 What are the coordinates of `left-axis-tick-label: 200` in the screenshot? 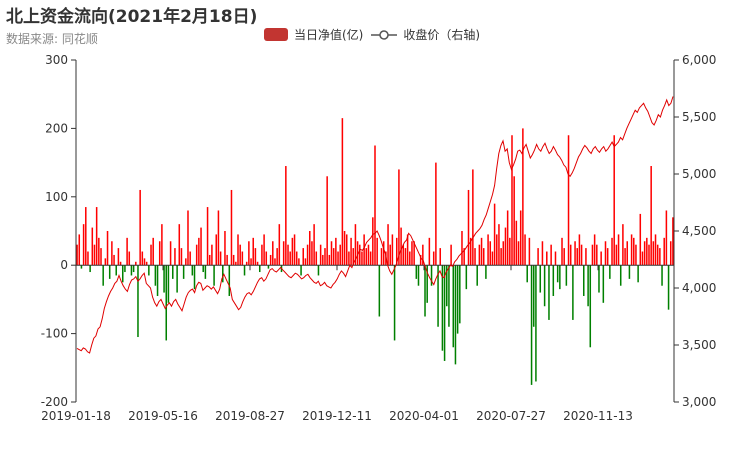 It's located at (56, 128).